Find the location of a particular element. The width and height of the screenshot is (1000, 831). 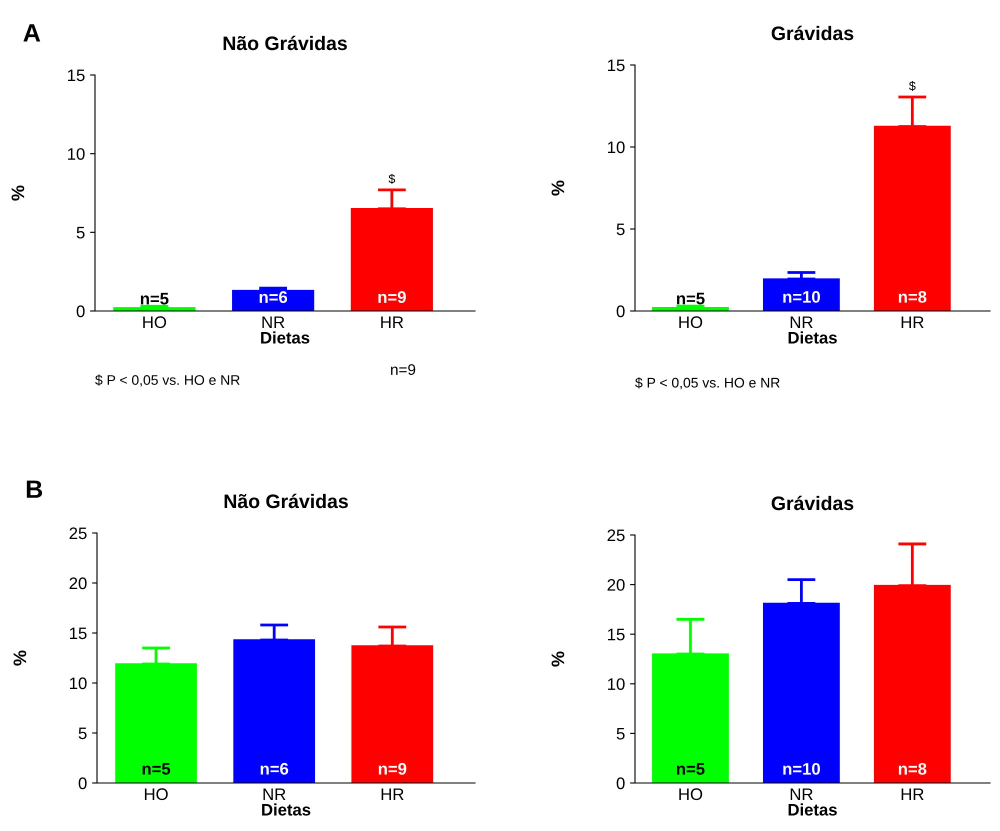

text: A is located at coordinates (31, 33).